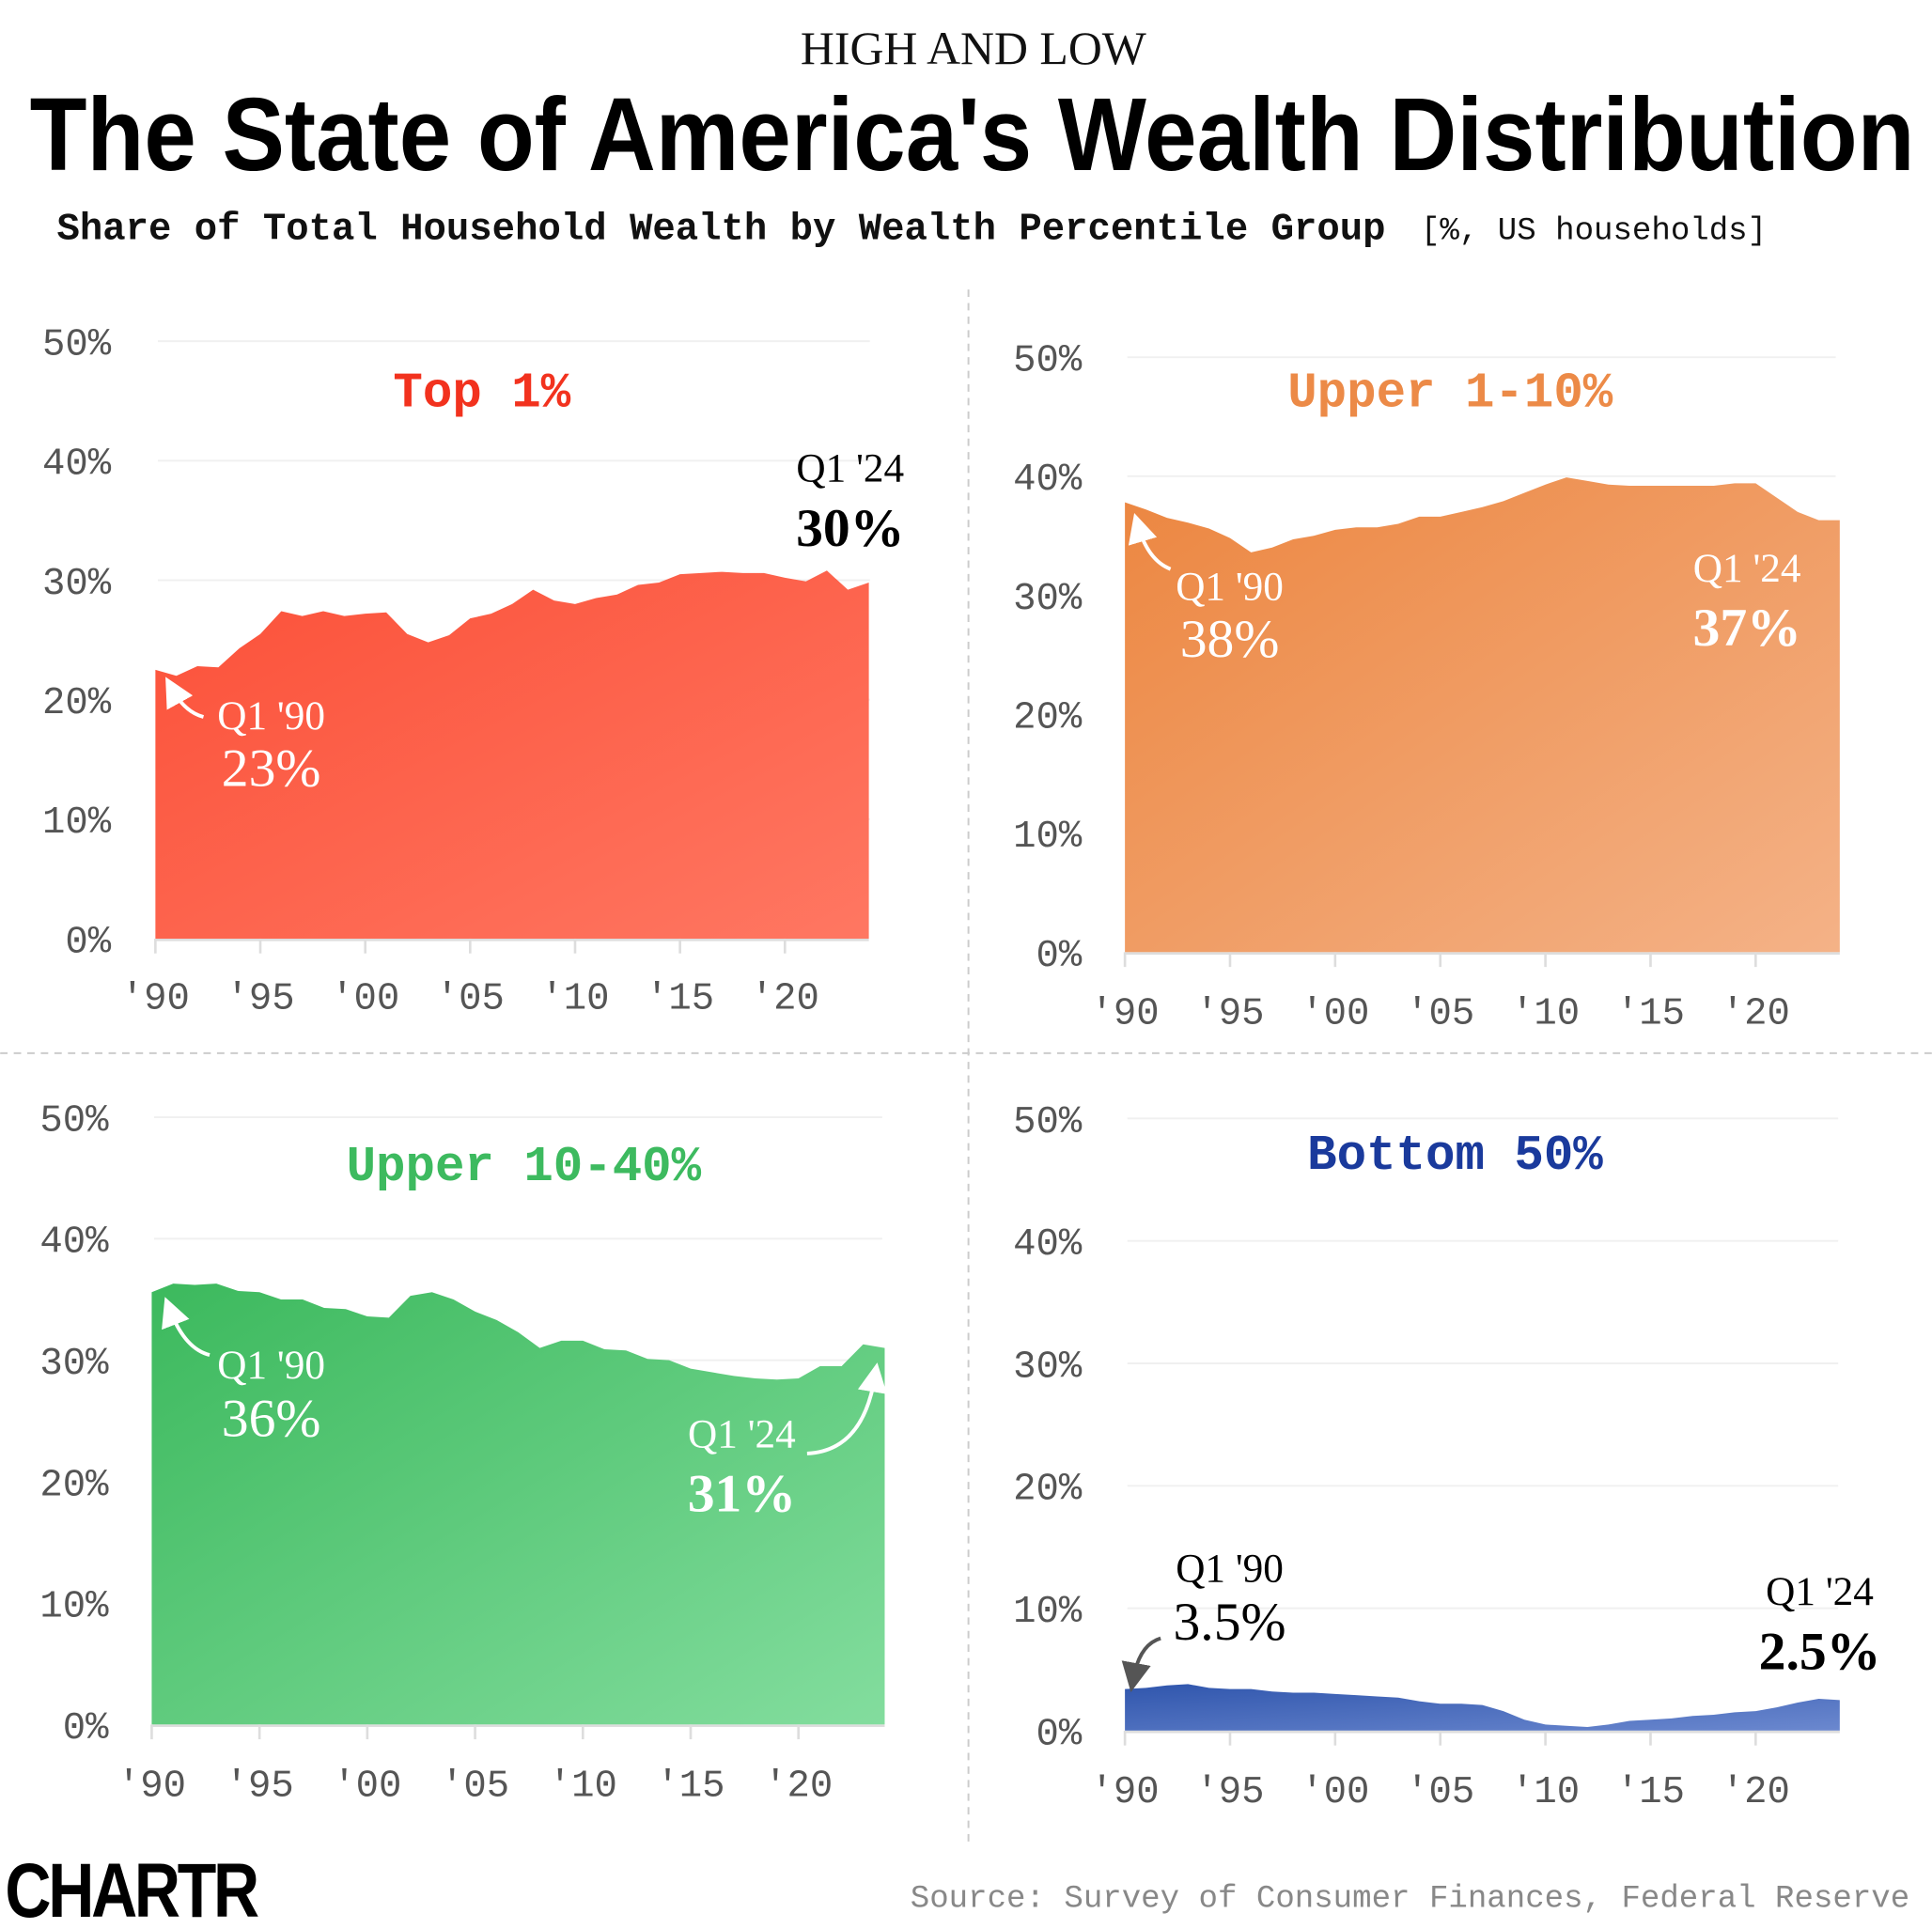 This screenshot has width=1932, height=1929. What do you see at coordinates (1594, 231) in the screenshot?
I see `subtitle-units: [%, US households]` at bounding box center [1594, 231].